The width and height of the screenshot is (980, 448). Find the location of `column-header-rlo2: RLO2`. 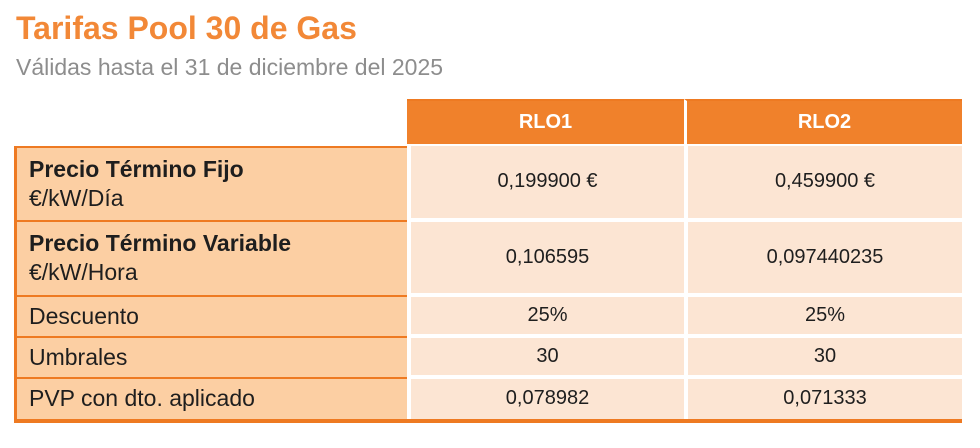

column-header-rlo2: RLO2 is located at coordinates (823, 122).